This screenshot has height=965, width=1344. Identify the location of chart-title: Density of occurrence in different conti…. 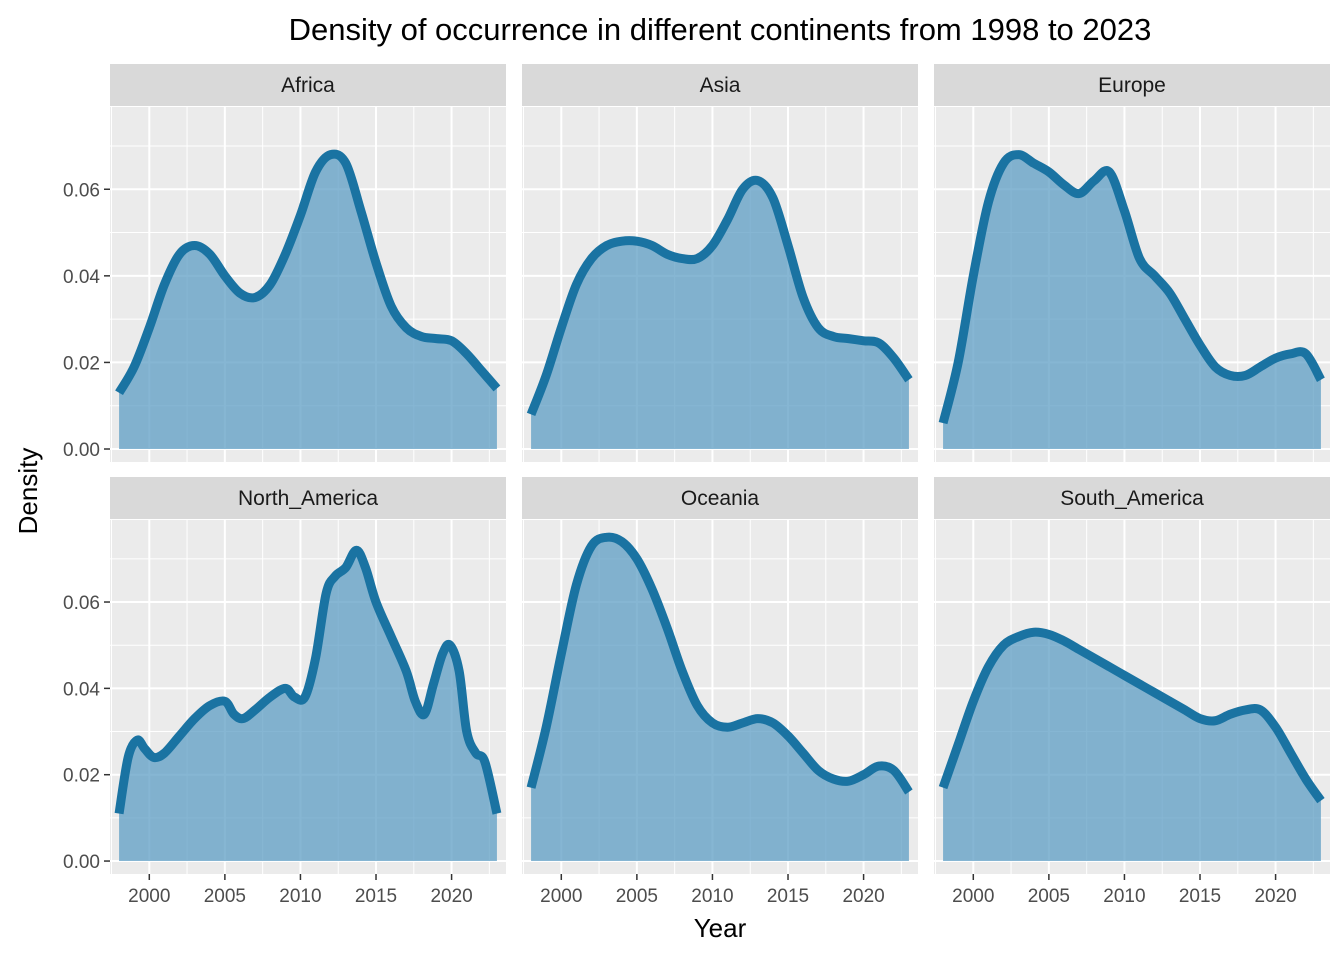
(720, 29).